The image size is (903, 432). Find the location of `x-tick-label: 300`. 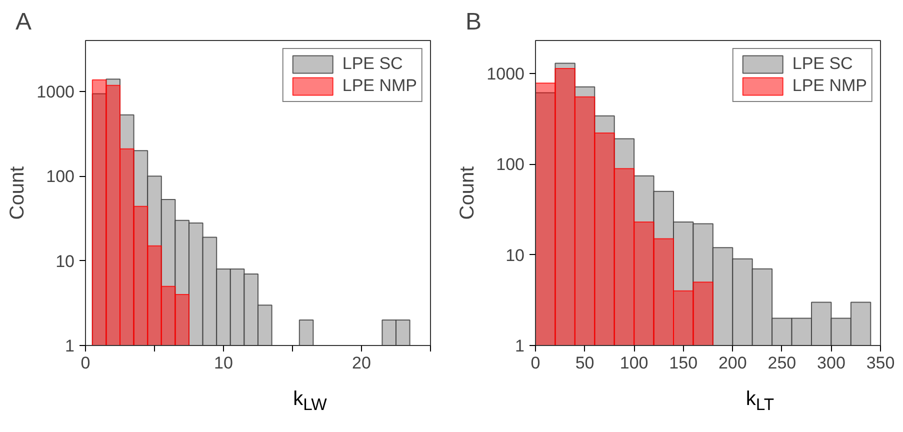

x-tick-label: 300 is located at coordinates (831, 363).